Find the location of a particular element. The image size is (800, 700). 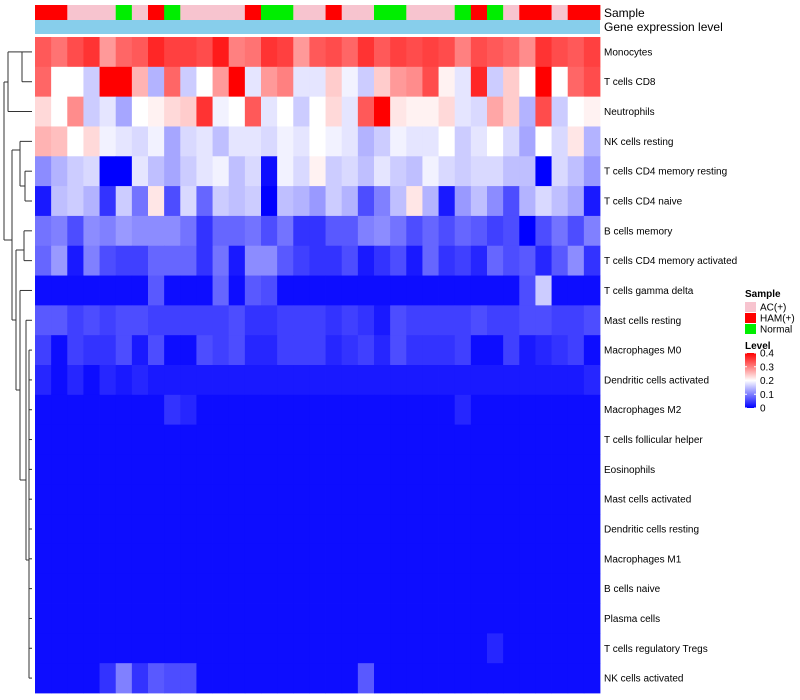

row-label: T cells CD4 memory activated is located at coordinates (670, 261).